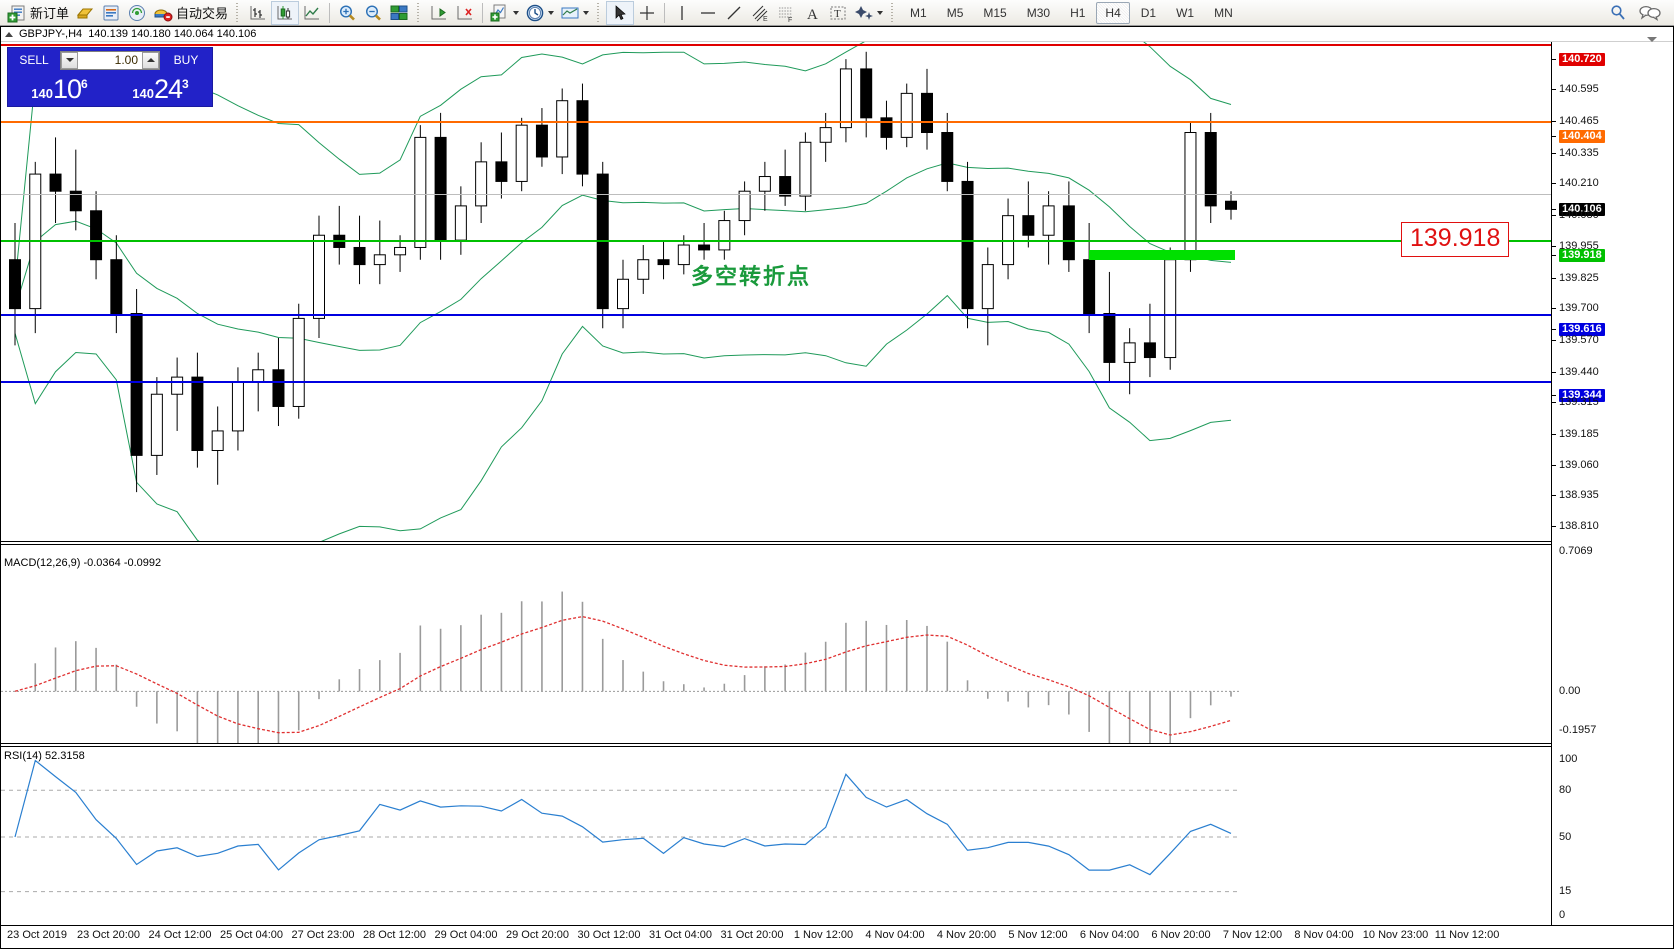  What do you see at coordinates (439, 13) in the screenshot?
I see `chart-shift-button` at bounding box center [439, 13].